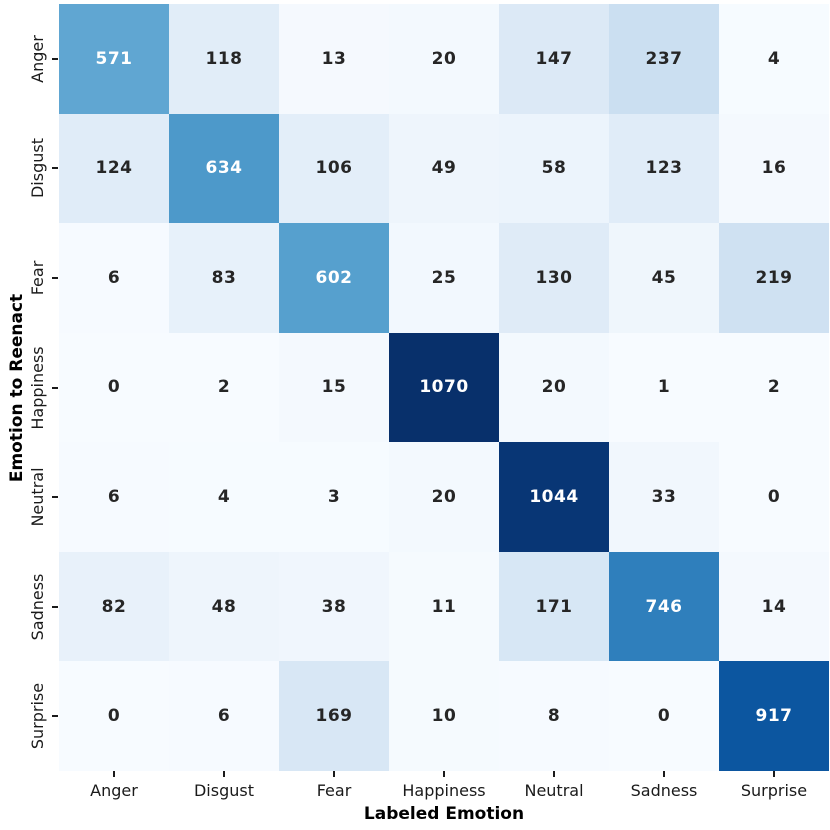 This screenshot has height=830, width=830. I want to click on heatmap-cell: 4, so click(224, 497).